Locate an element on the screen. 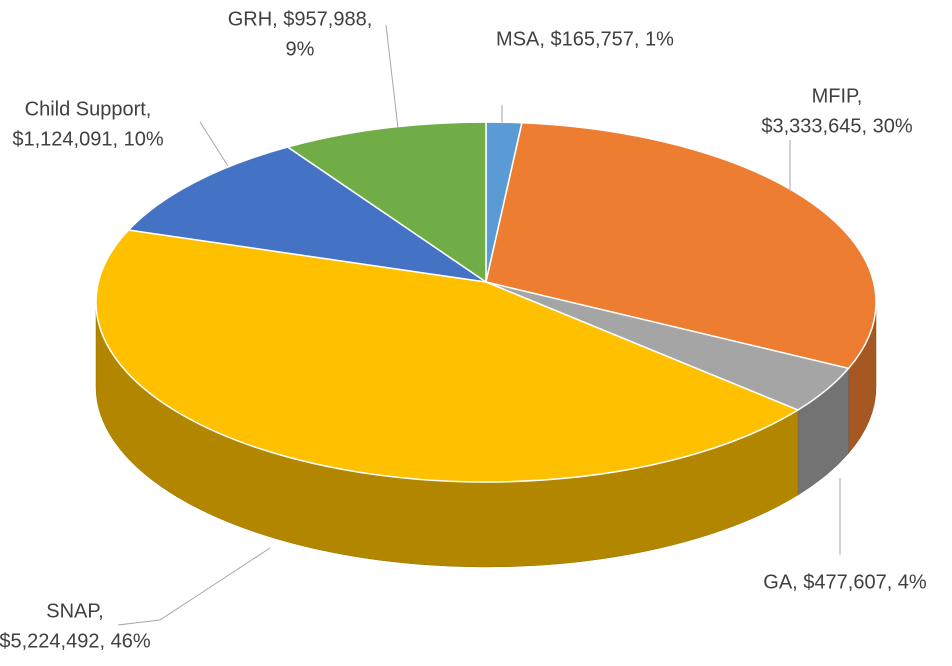 The image size is (952, 666). data-label: GA, $477,607, 4% is located at coordinates (845, 582).